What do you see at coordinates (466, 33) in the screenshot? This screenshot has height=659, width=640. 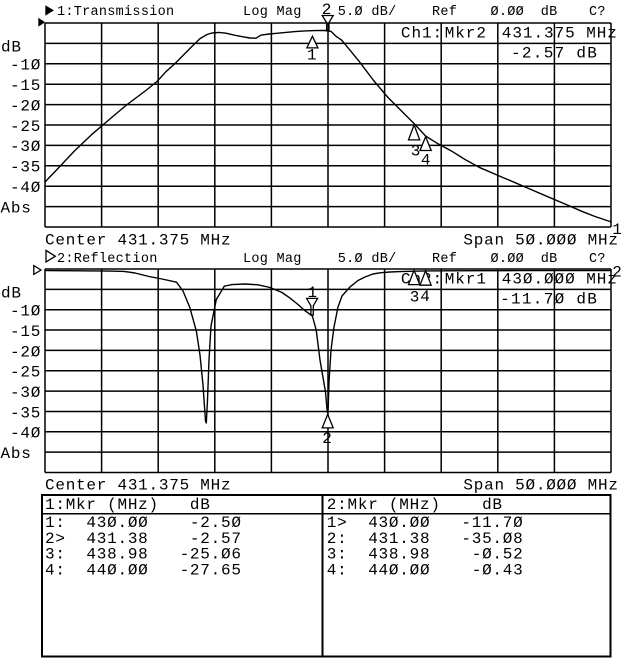 I see `svg-text: Mkr2` at bounding box center [466, 33].